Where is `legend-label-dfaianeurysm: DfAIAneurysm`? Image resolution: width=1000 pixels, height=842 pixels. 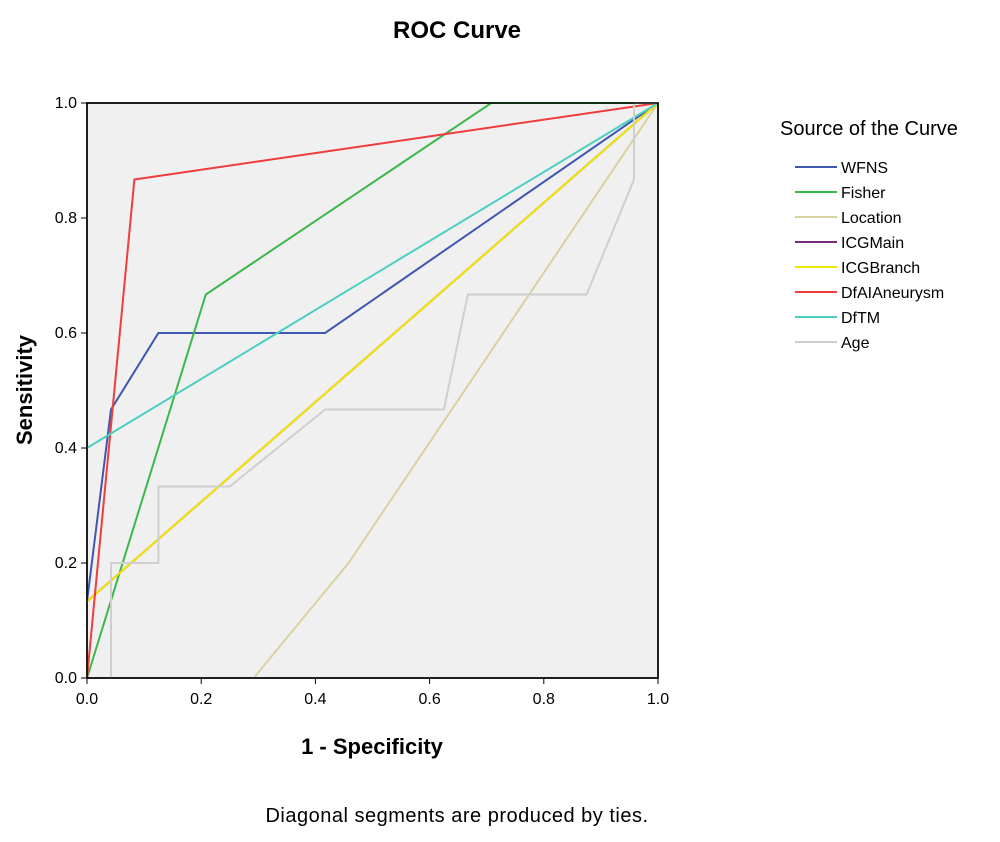
legend-label-dfaianeurysm: DfAIAneurysm is located at coordinates (892, 293).